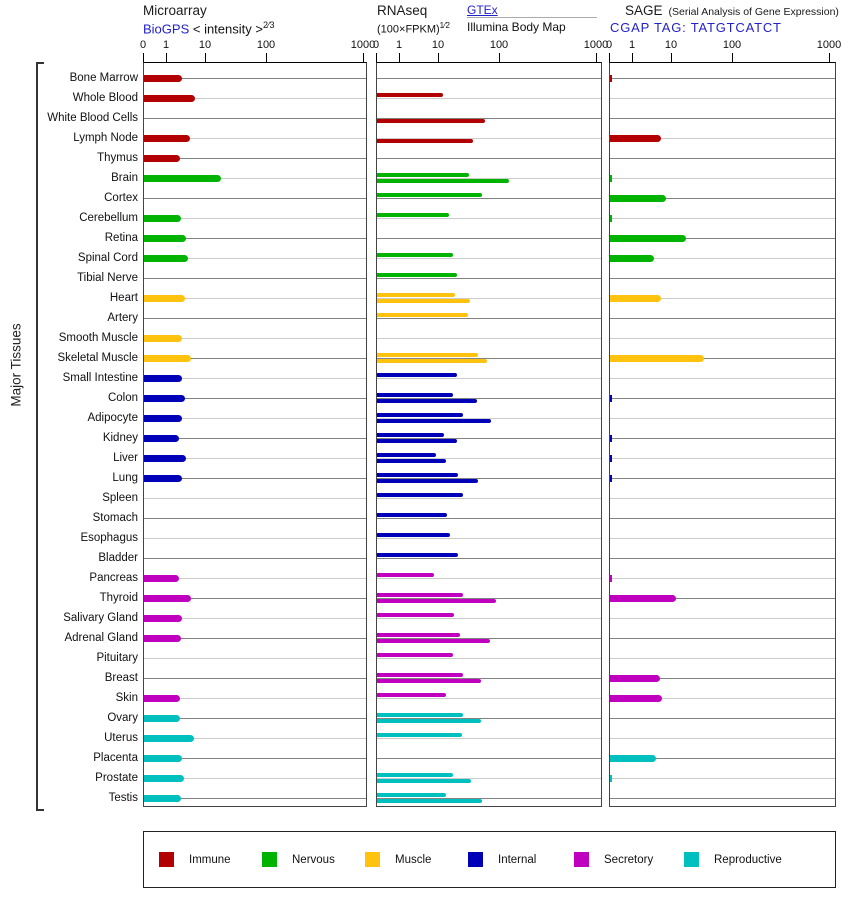 The width and height of the screenshot is (842, 900). I want to click on biogps-link: BioGPS, so click(166, 29).